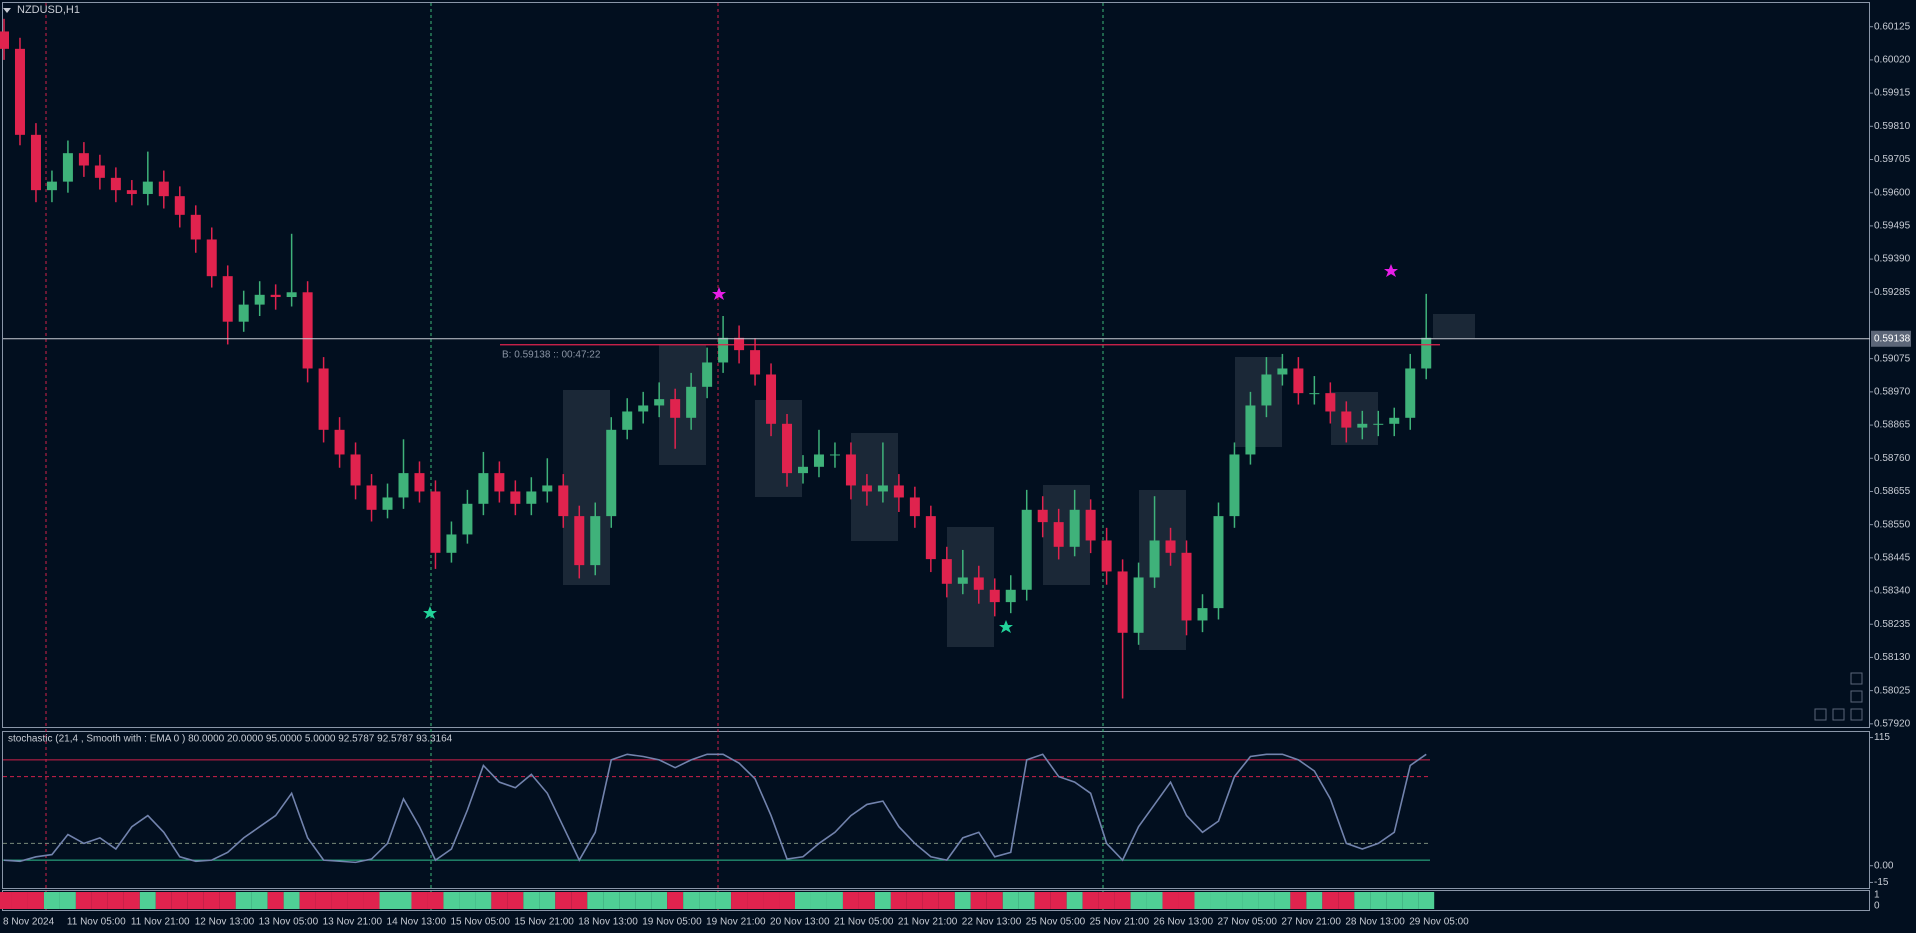 This screenshot has width=1916, height=933. Describe the element at coordinates (1311, 922) in the screenshot. I see `x-tick-label: 27 Nov 21:00` at that location.